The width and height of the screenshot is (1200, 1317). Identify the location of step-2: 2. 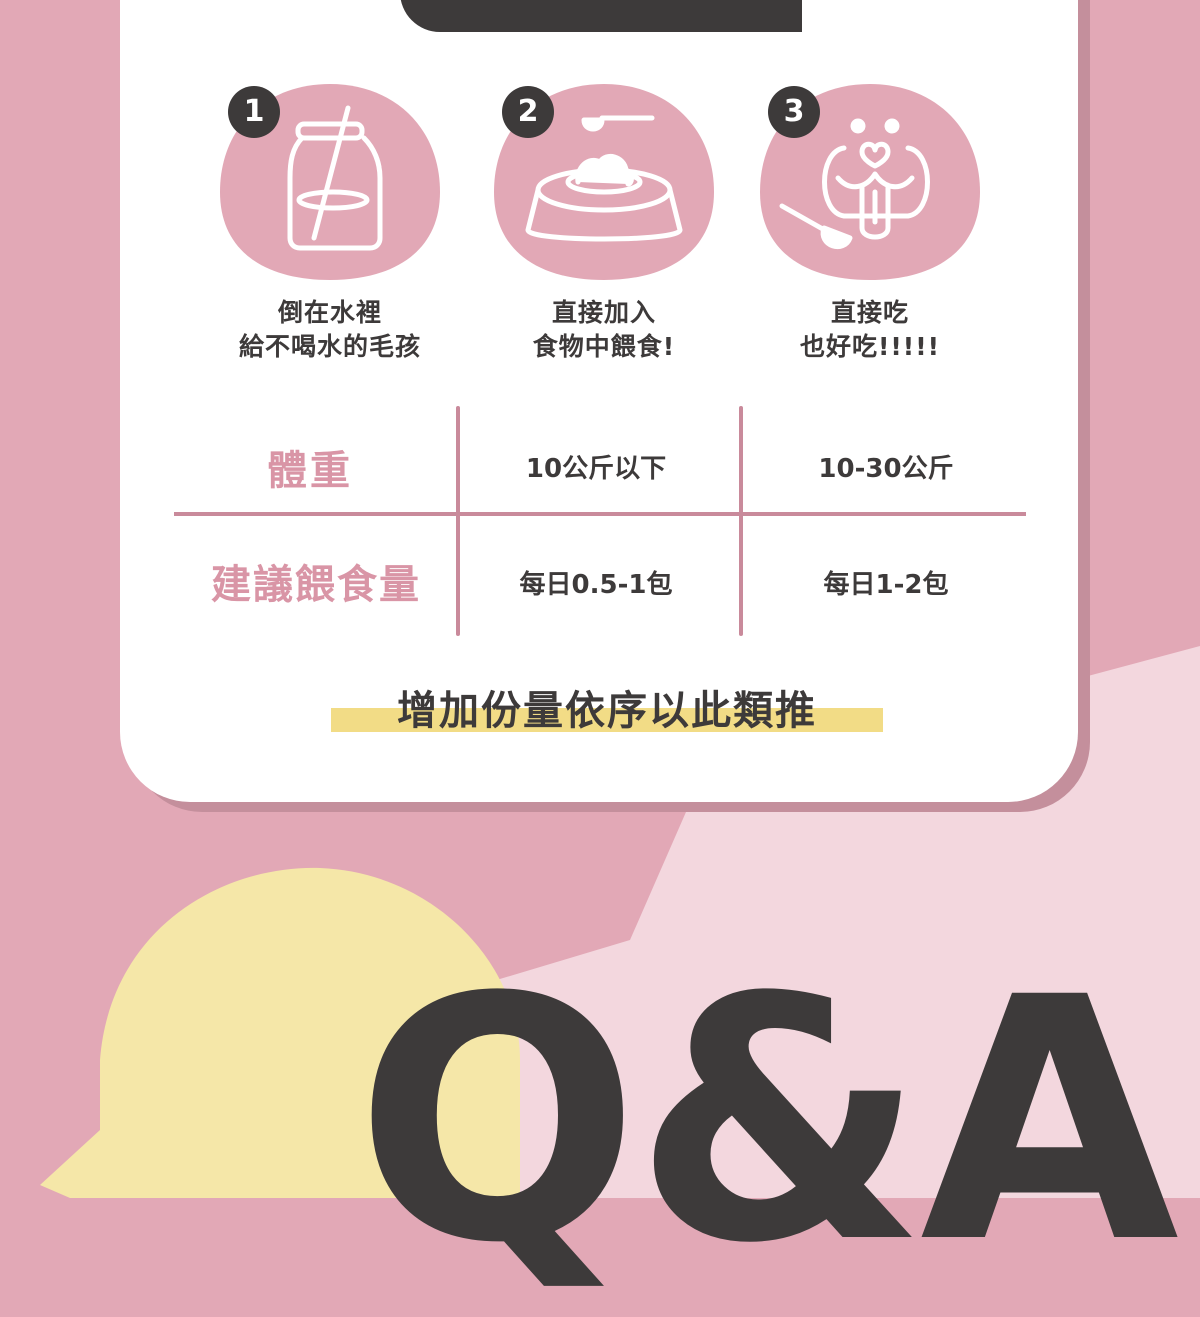
(604, 182).